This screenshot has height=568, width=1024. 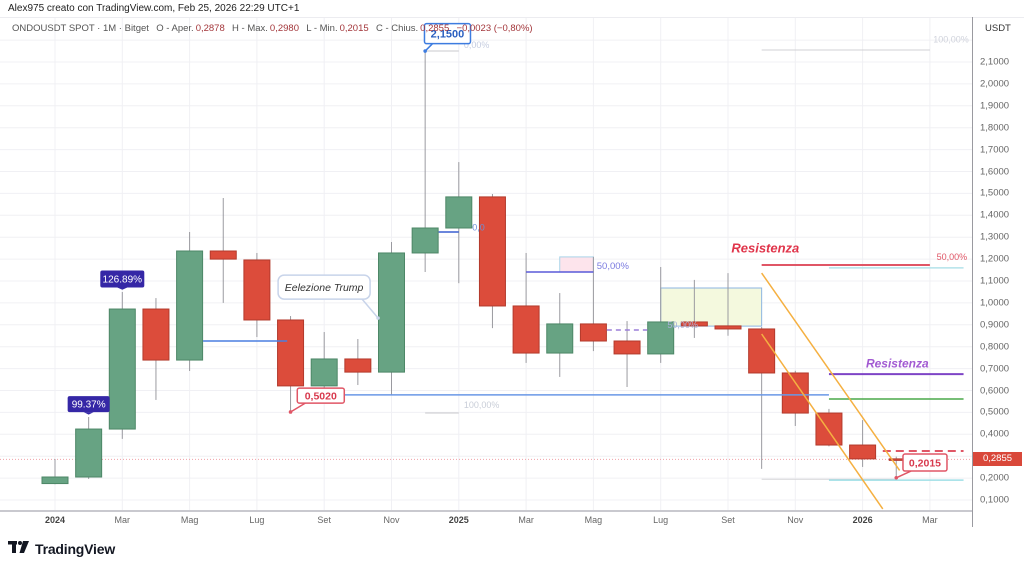 What do you see at coordinates (298, 407) in the screenshot?
I see `low-price-callout-2024-pointer` at bounding box center [298, 407].